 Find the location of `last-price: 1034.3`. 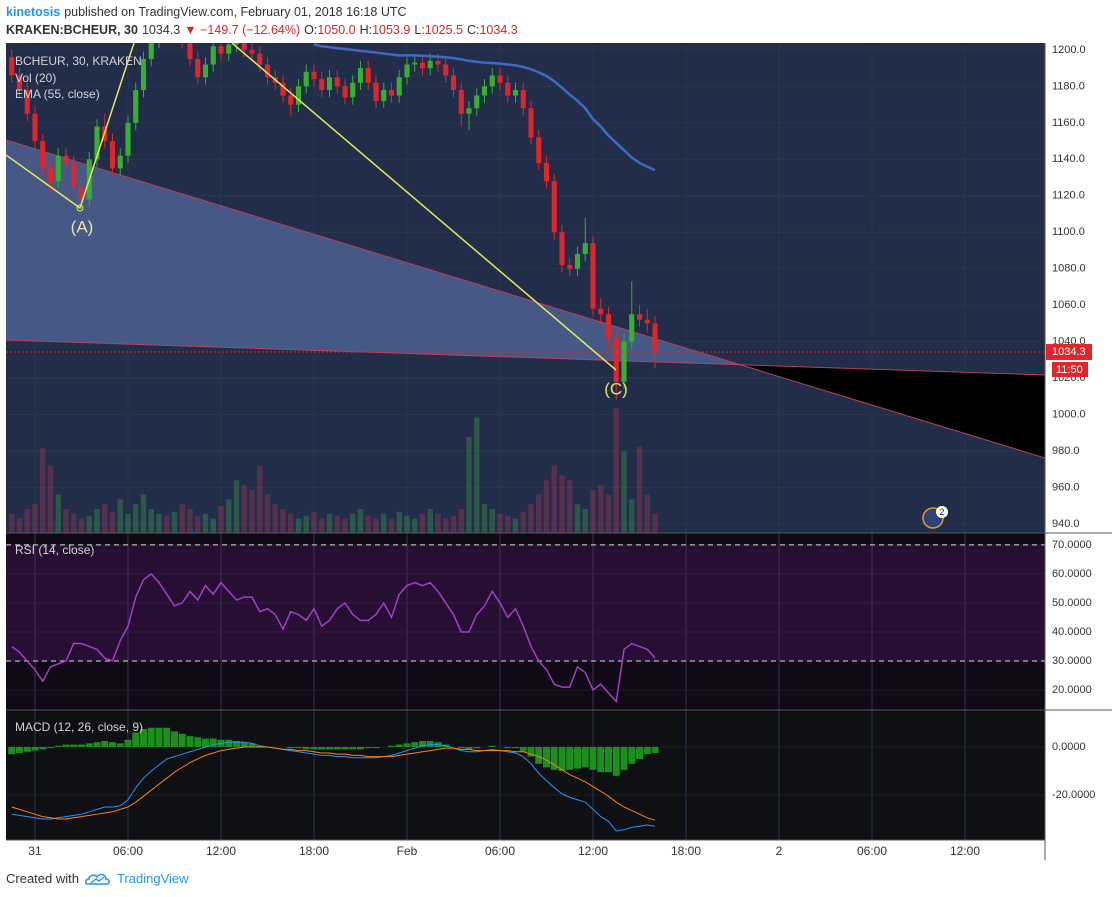

last-price: 1034.3 is located at coordinates (161, 30).